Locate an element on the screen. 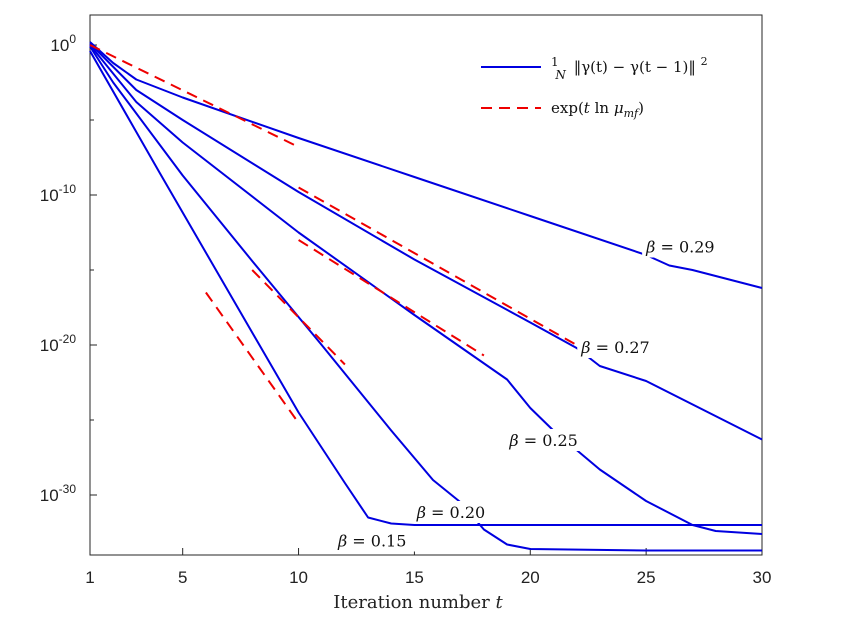 This screenshot has width=855, height=619. beta-value: = 0.20 is located at coordinates (455, 512).